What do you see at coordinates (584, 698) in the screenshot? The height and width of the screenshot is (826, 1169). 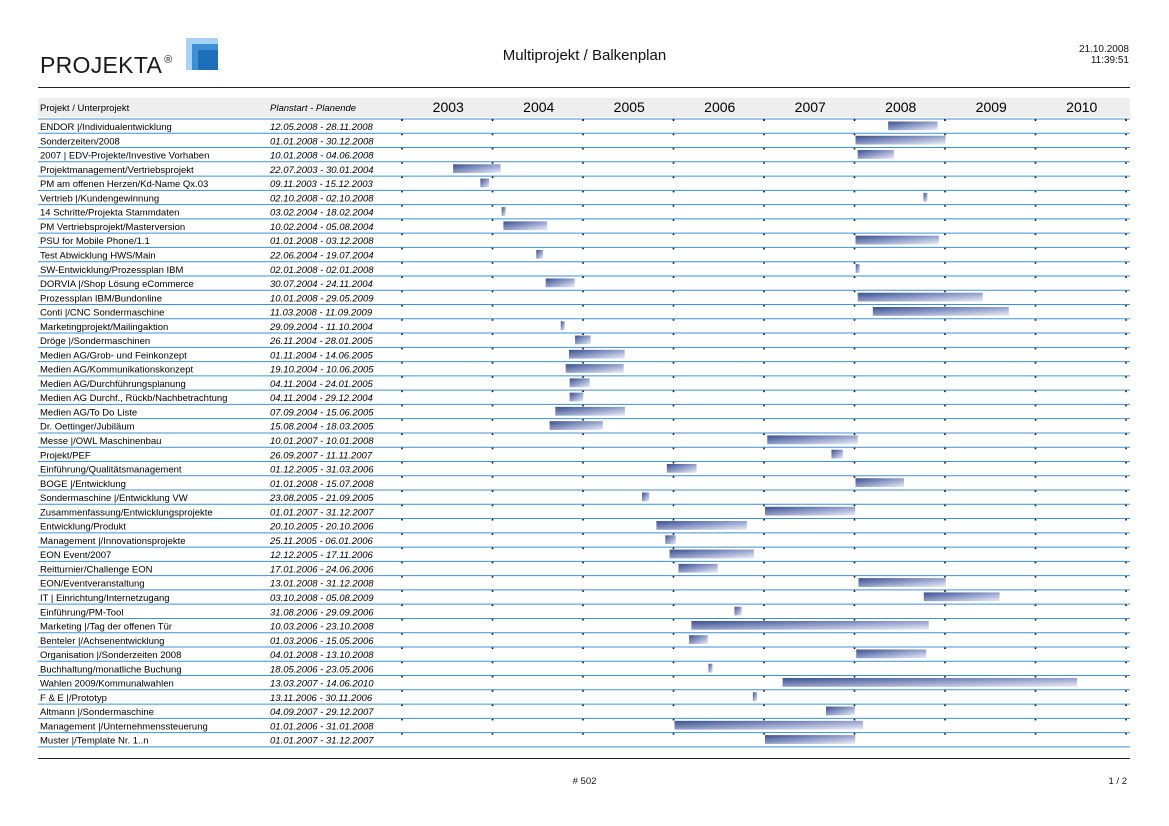 I see `gantt-row: F & E |/Prototyp 13.11.2006 - 30.11.2006` at bounding box center [584, 698].